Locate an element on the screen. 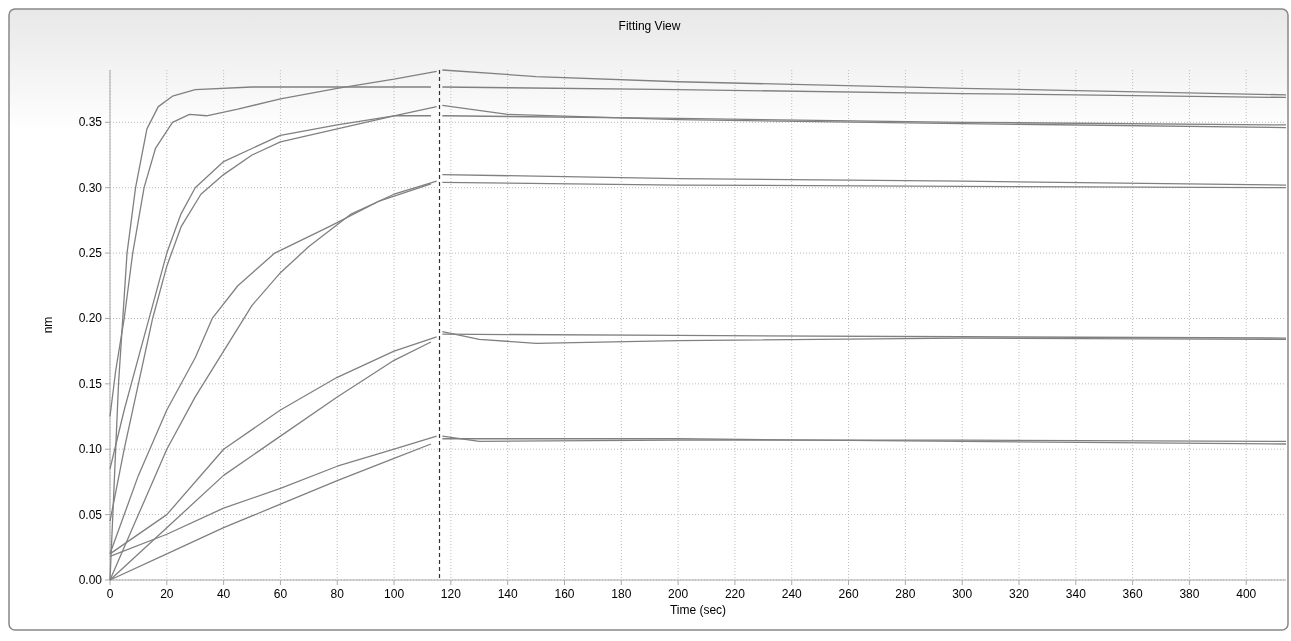  x-tick-label: 80 is located at coordinates (337, 594).